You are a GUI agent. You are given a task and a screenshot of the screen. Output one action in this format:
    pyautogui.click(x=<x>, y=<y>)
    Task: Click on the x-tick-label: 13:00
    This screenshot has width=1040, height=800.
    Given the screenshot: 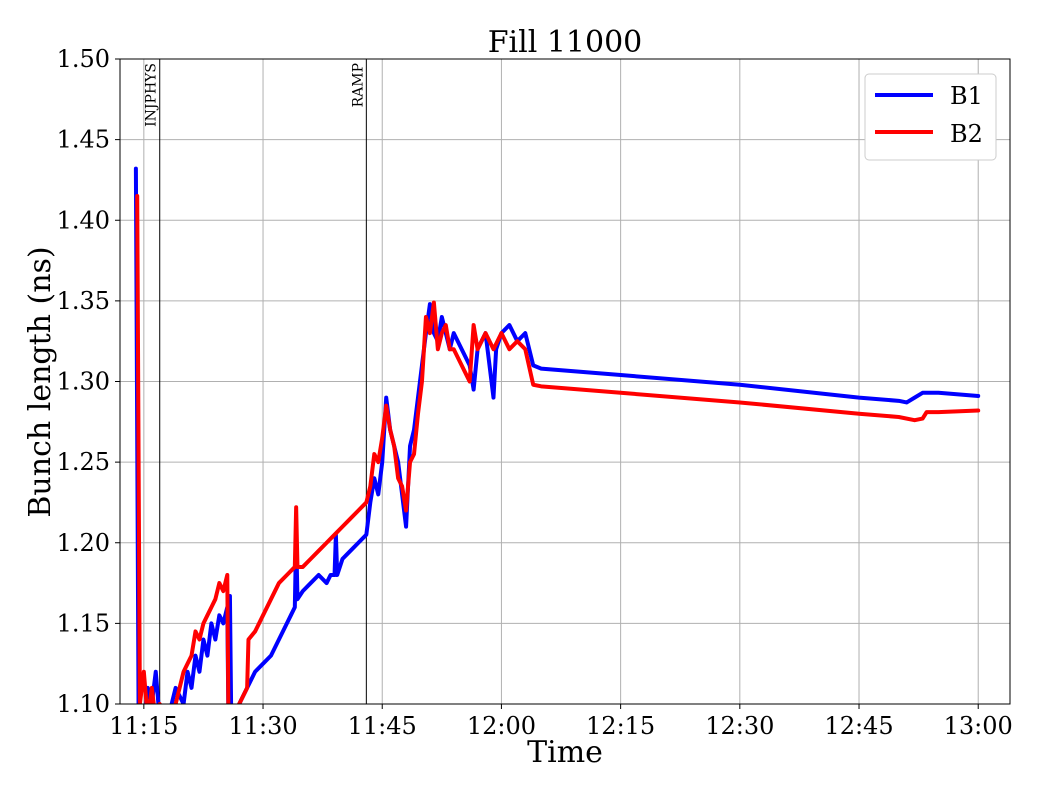 What is the action you would take?
    pyautogui.click(x=978, y=726)
    